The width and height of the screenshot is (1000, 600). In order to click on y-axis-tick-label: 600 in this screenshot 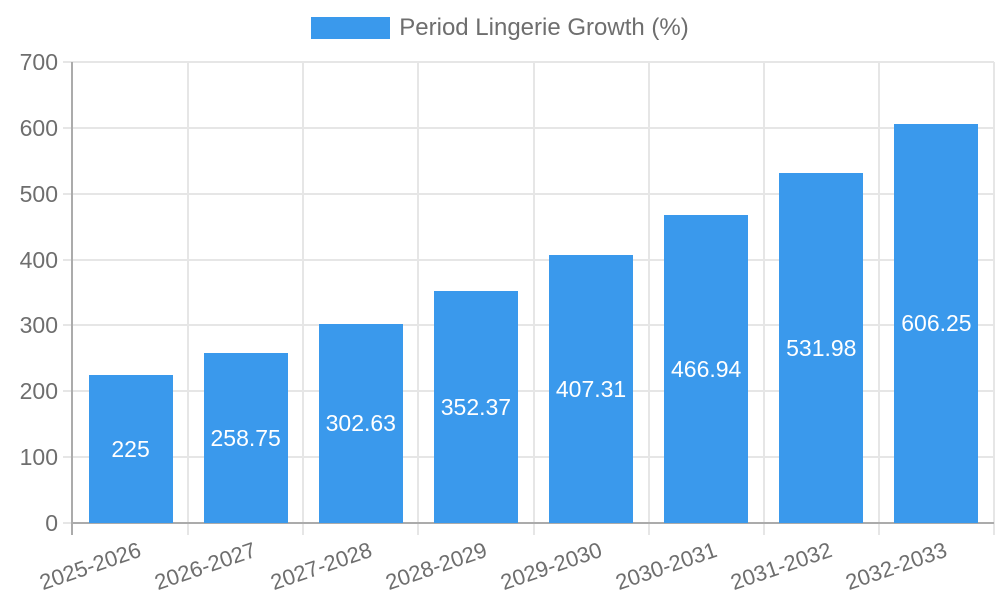, I will do `click(38, 127)`.